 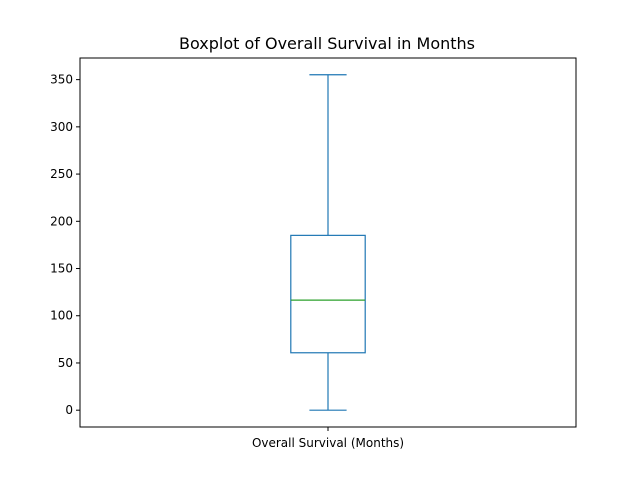 What do you see at coordinates (61, 316) in the screenshot?
I see `y-tick-label-100: 100` at bounding box center [61, 316].